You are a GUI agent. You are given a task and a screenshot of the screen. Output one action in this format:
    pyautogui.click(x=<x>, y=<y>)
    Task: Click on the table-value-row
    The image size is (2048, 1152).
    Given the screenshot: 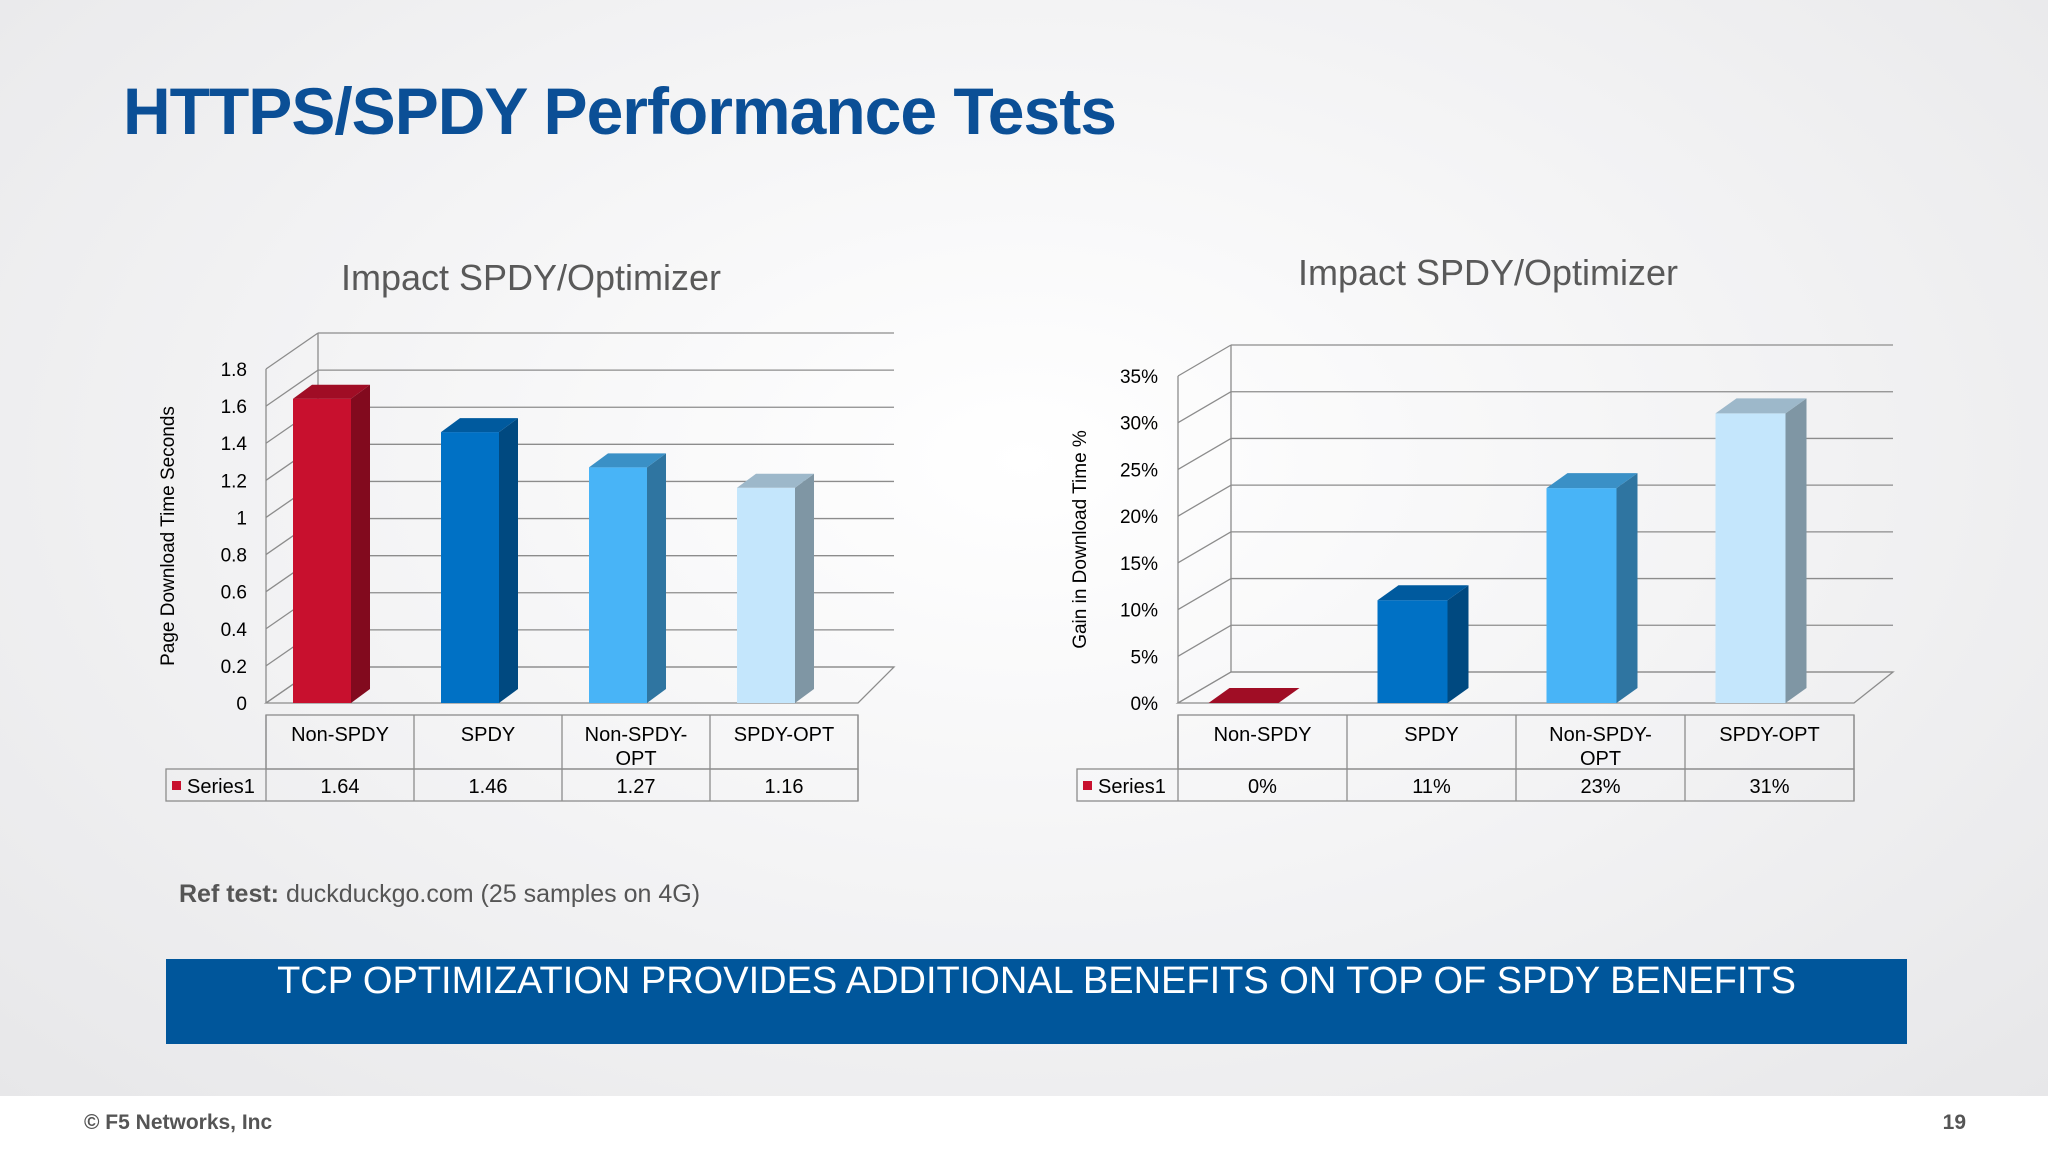 What is the action you would take?
    pyautogui.click(x=1465, y=785)
    